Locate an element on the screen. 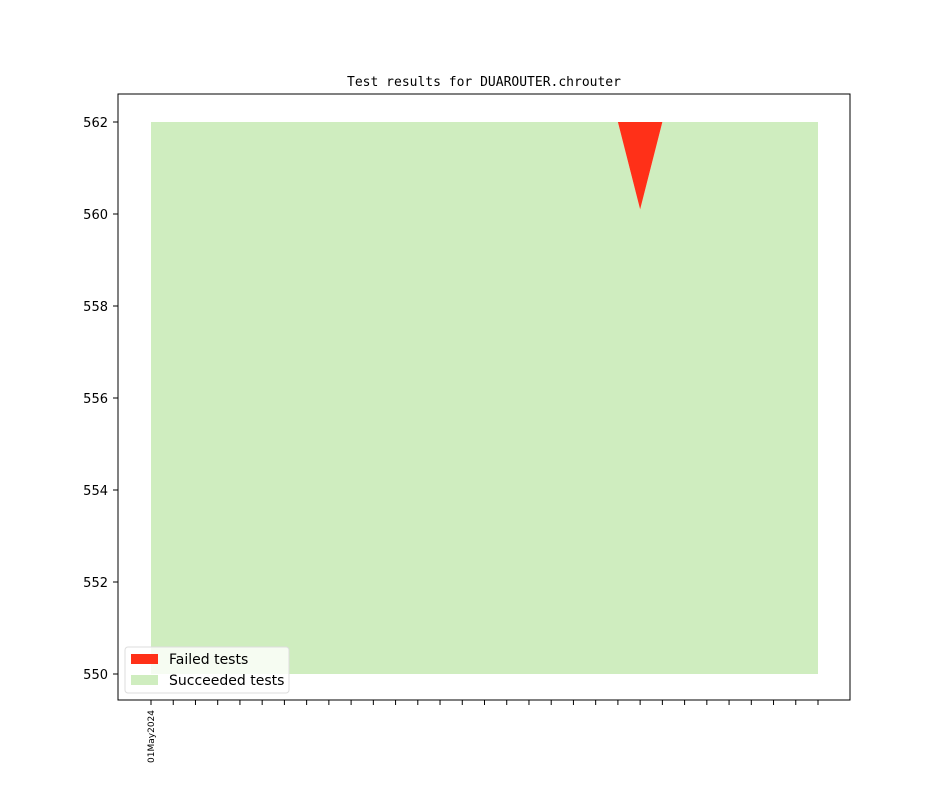 Image resolution: width=944 pixels, height=792 pixels. x-tick-label: 01May2024 is located at coordinates (152, 736).